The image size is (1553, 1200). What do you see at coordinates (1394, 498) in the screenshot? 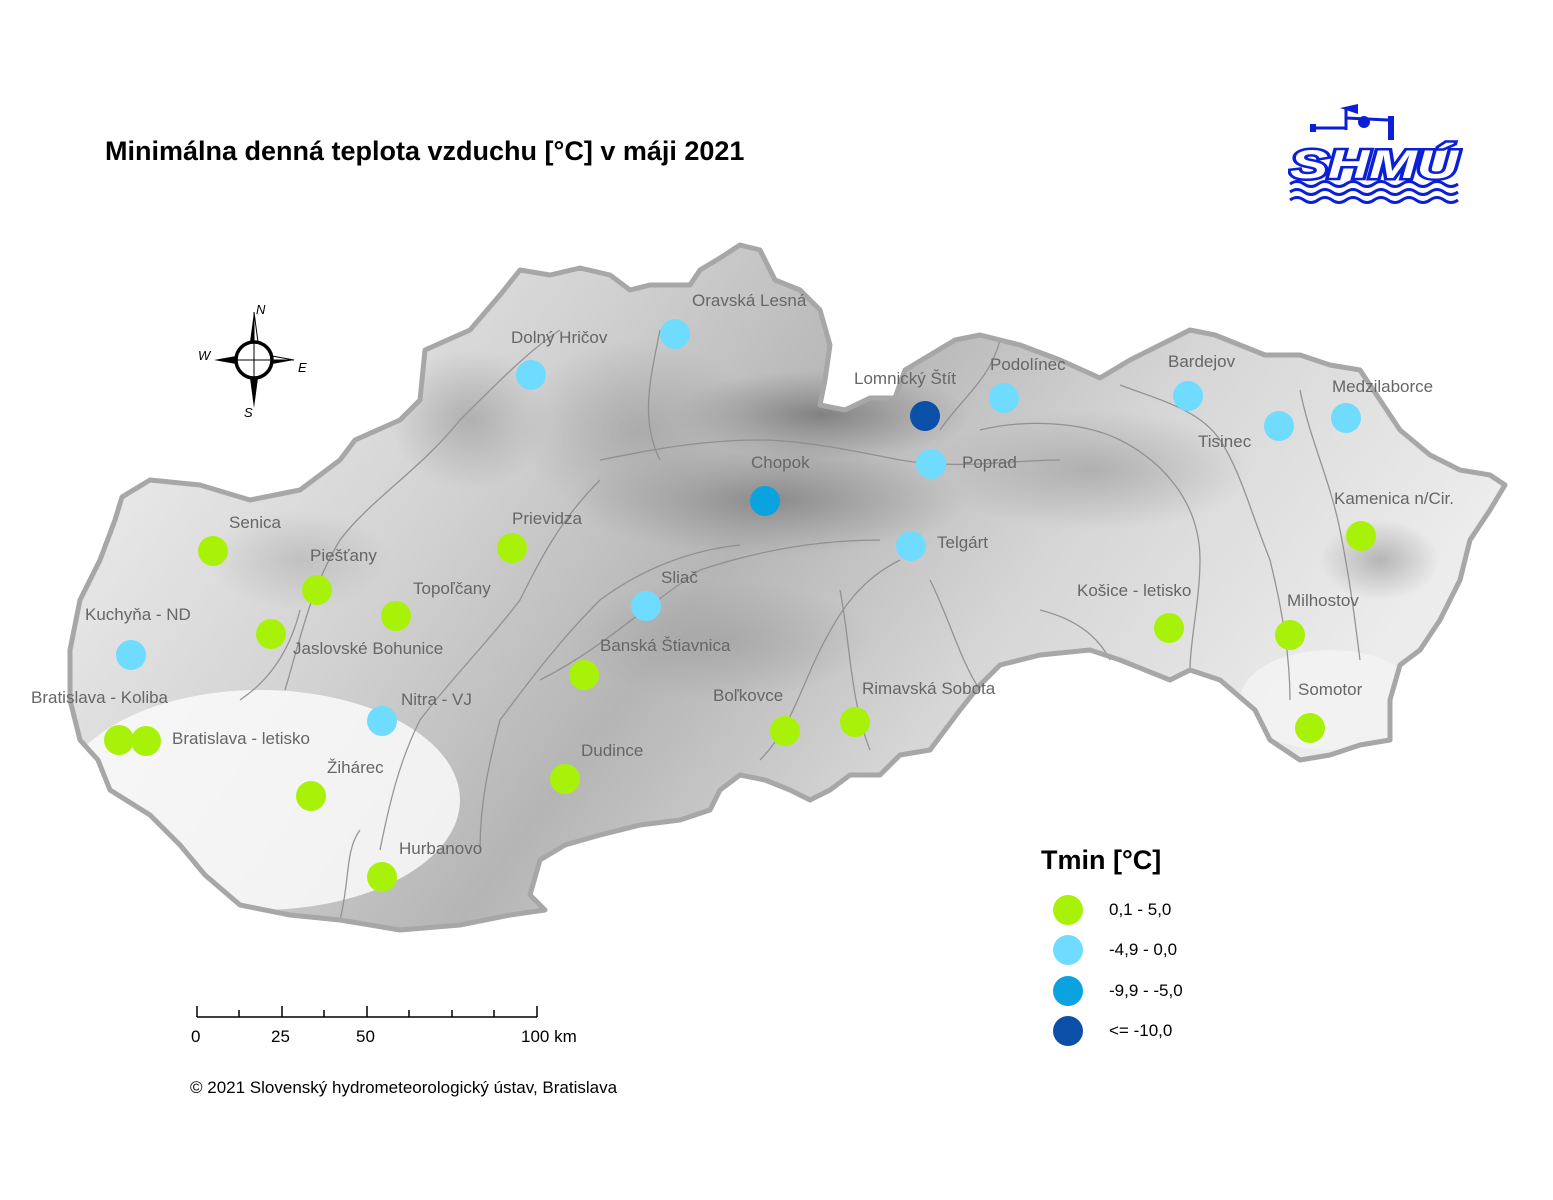
I see `station-label: Kamenica n/Cir.` at bounding box center [1394, 498].